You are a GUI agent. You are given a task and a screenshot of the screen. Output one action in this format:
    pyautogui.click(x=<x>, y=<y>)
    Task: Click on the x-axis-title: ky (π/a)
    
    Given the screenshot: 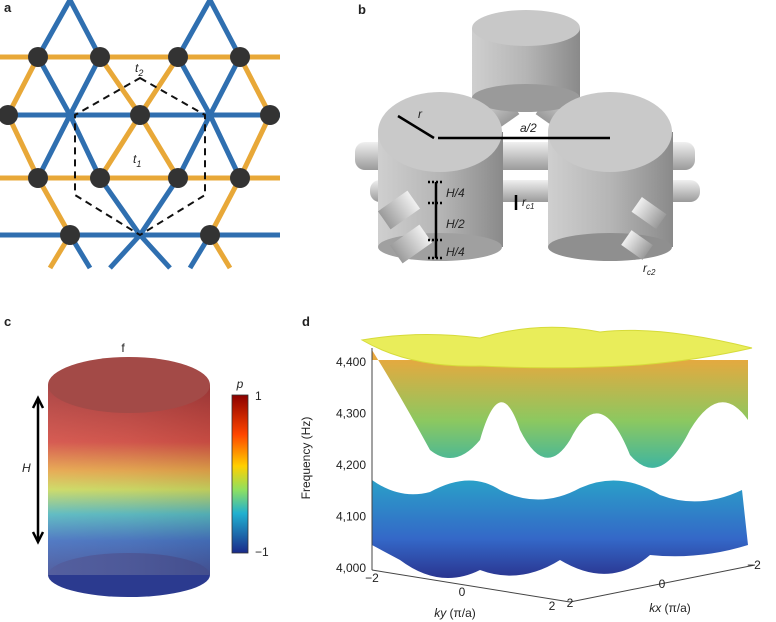 What is the action you would take?
    pyautogui.click(x=455, y=613)
    